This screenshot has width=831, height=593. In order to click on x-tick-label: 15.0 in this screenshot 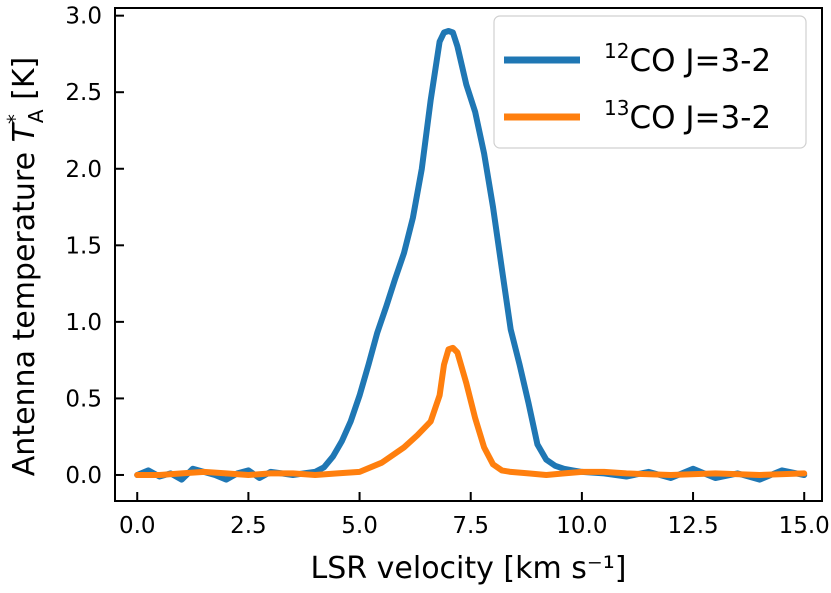, I will do `click(804, 526)`.